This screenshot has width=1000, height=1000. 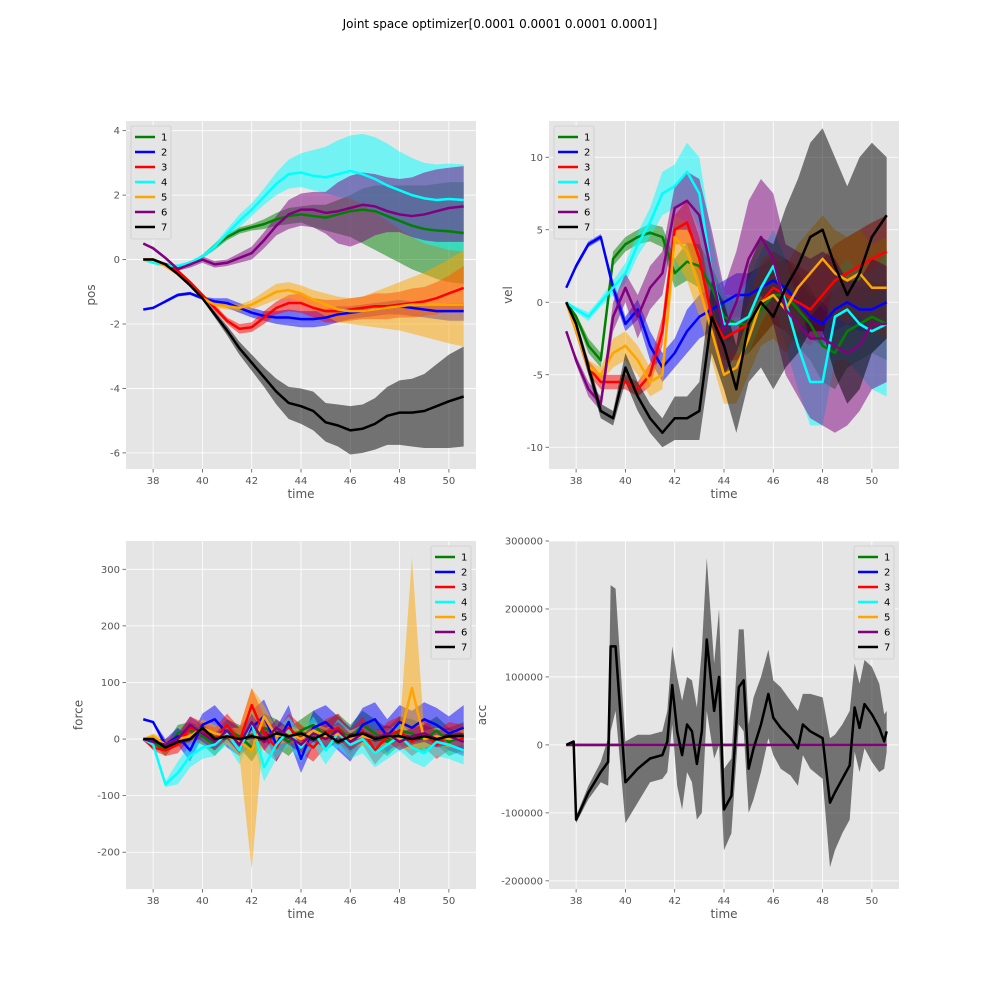 I want to click on y-tick-label: 300000, so click(x=524, y=542).